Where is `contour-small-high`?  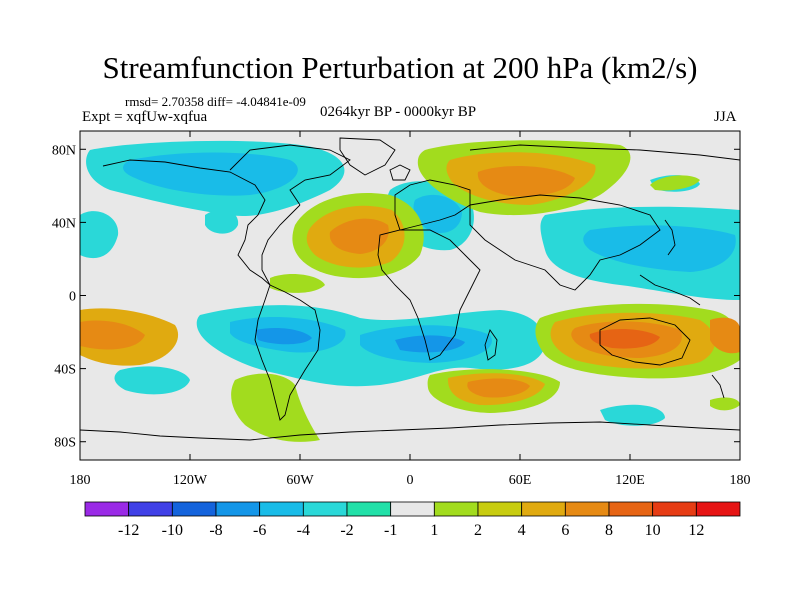
contour-small-high is located at coordinates (297, 283).